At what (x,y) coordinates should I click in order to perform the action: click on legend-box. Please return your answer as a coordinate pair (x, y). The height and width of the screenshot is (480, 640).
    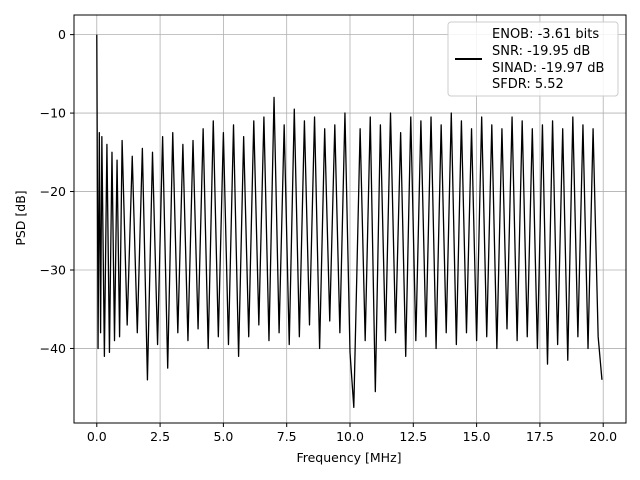
    Looking at the image, I should click on (533, 59).